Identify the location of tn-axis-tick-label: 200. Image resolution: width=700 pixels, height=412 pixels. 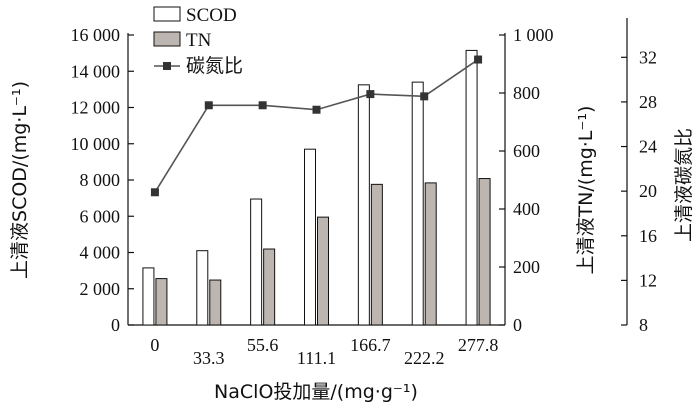
(526, 267).